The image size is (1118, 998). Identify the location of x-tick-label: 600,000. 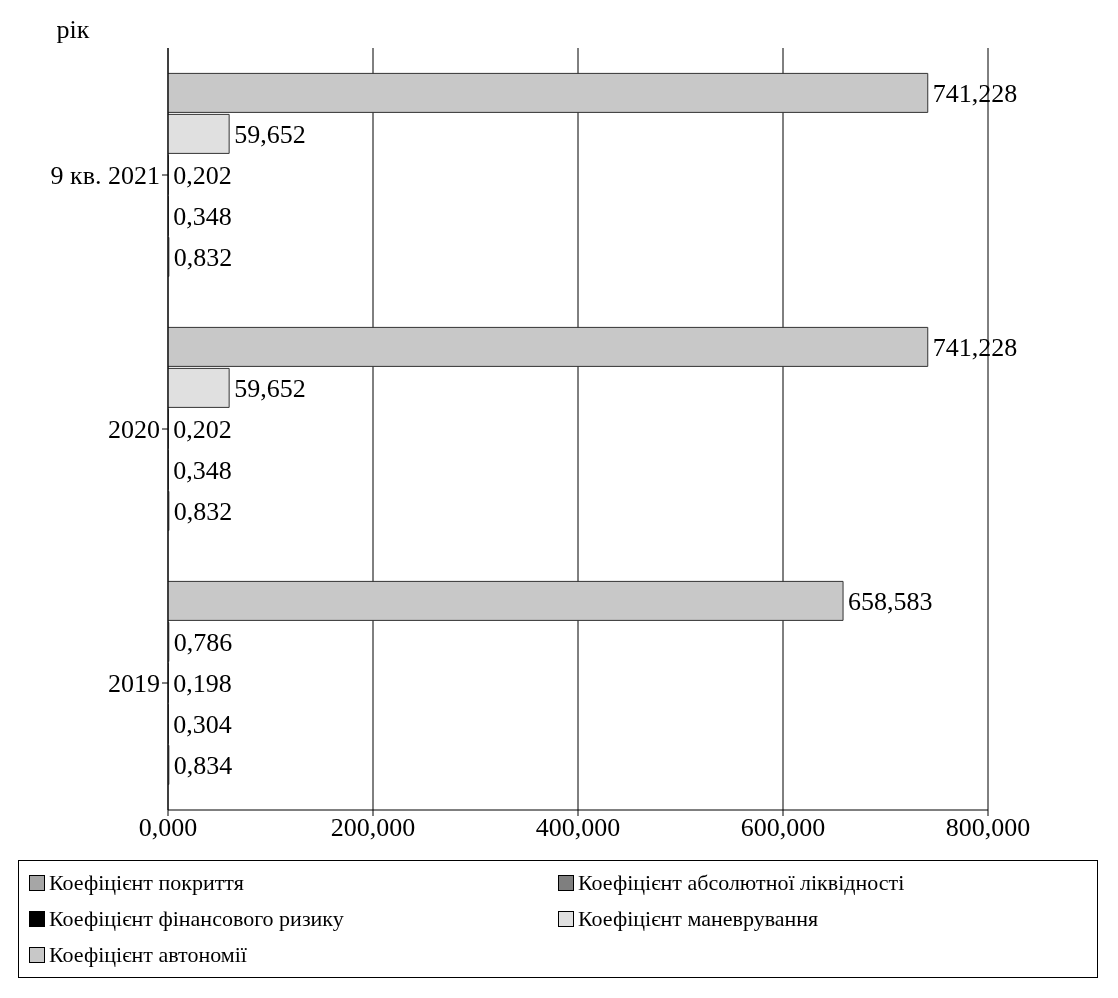
(783, 828).